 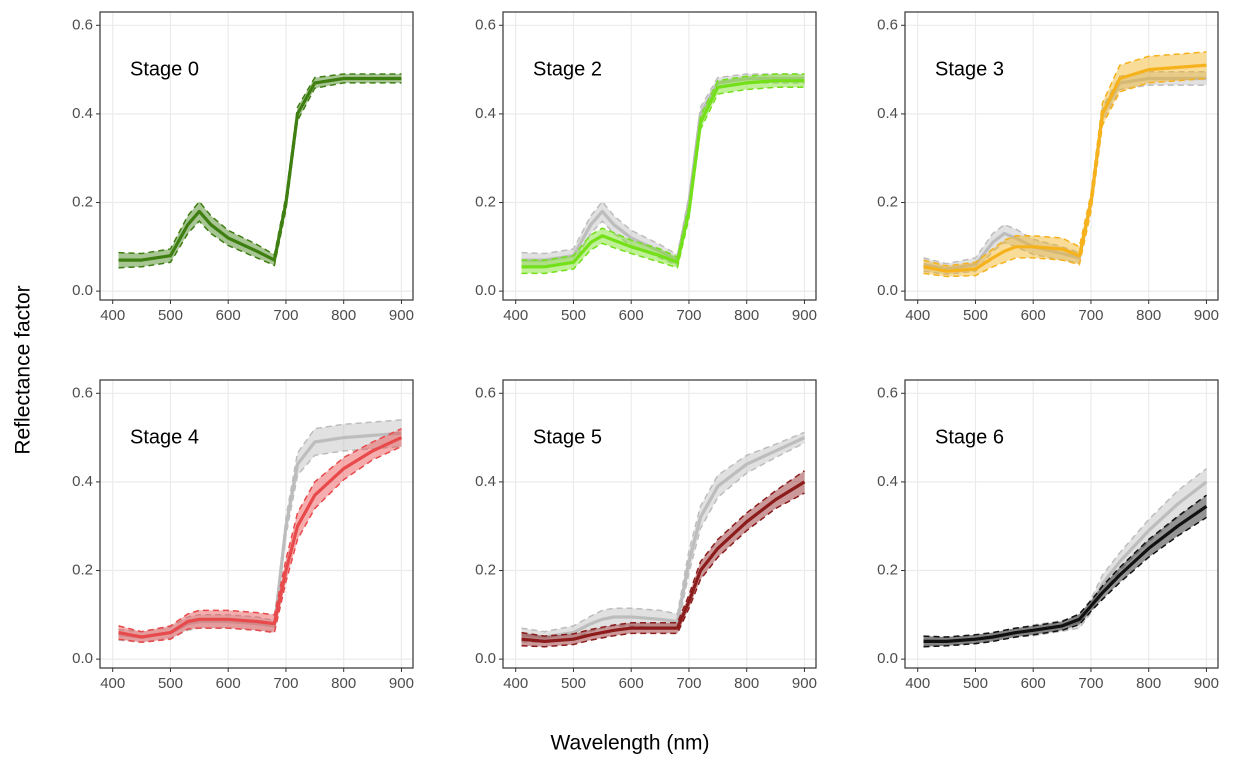 I want to click on panel: 0.0 0.2 0.4 0.6 400 500 600 700 800 900 Stage 3, so click(x=1048, y=167).